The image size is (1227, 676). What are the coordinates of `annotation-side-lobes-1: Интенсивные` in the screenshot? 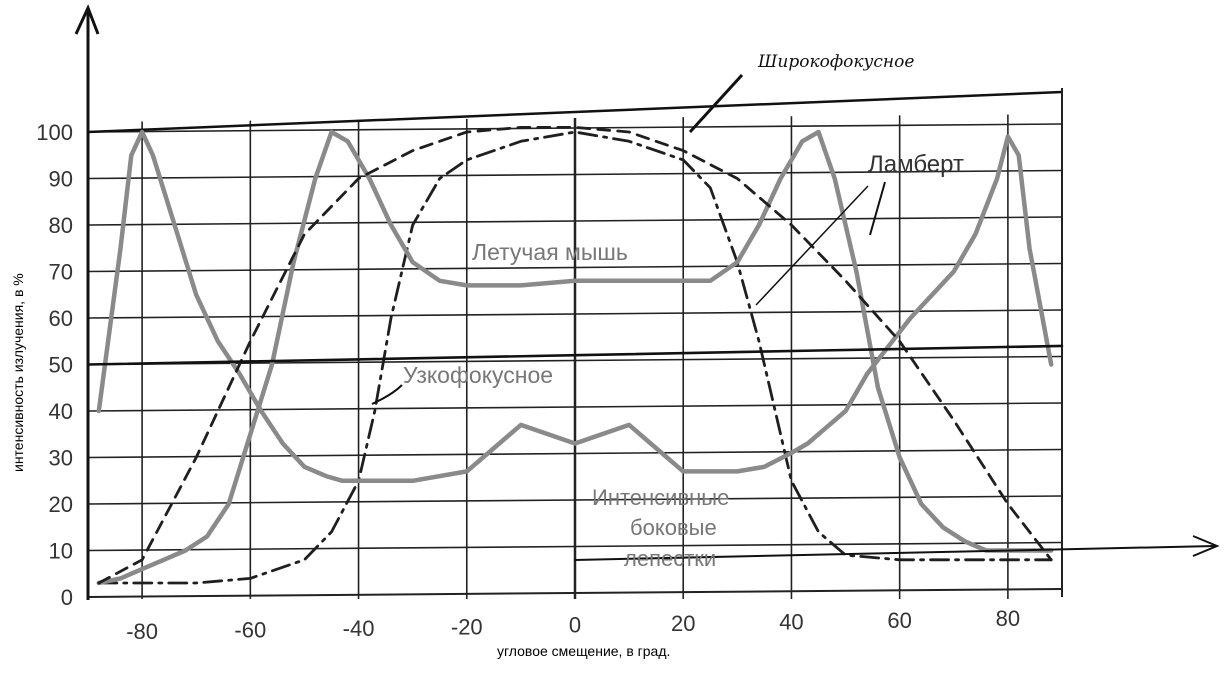 It's located at (660, 497).